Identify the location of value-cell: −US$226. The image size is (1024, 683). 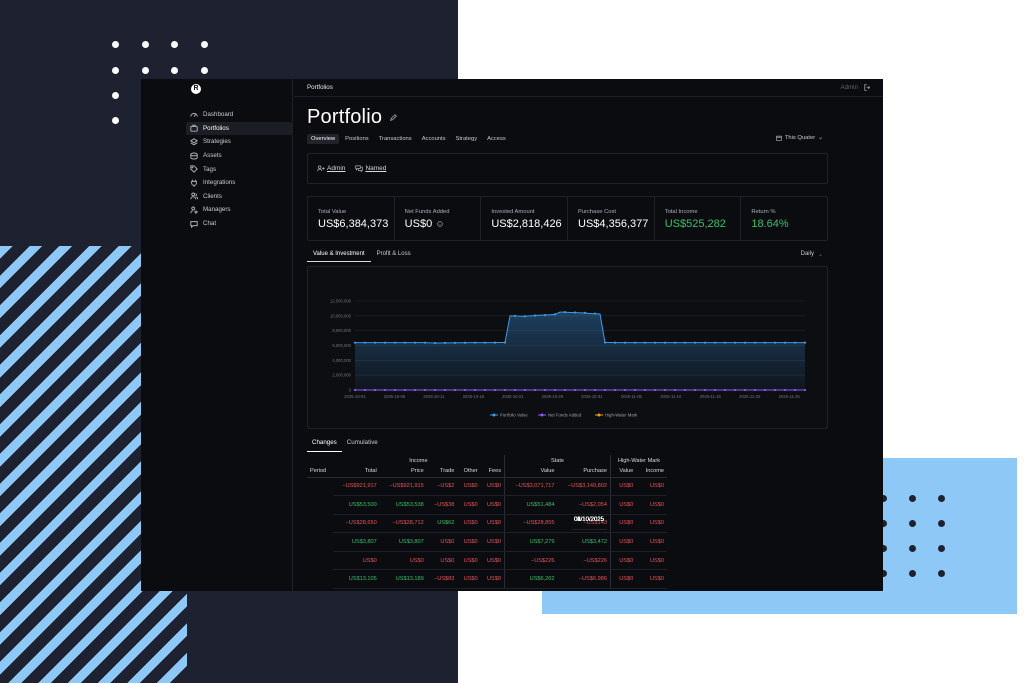
(584, 561).